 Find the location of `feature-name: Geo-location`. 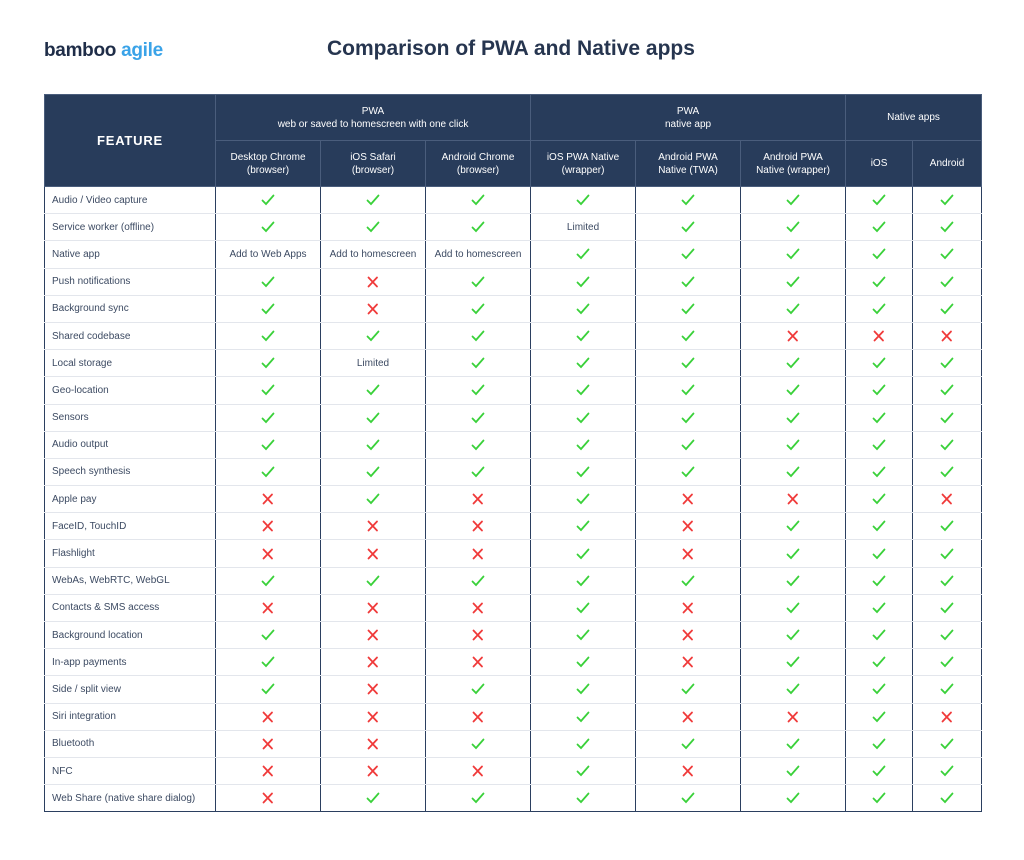

feature-name: Geo-location is located at coordinates (130, 390).